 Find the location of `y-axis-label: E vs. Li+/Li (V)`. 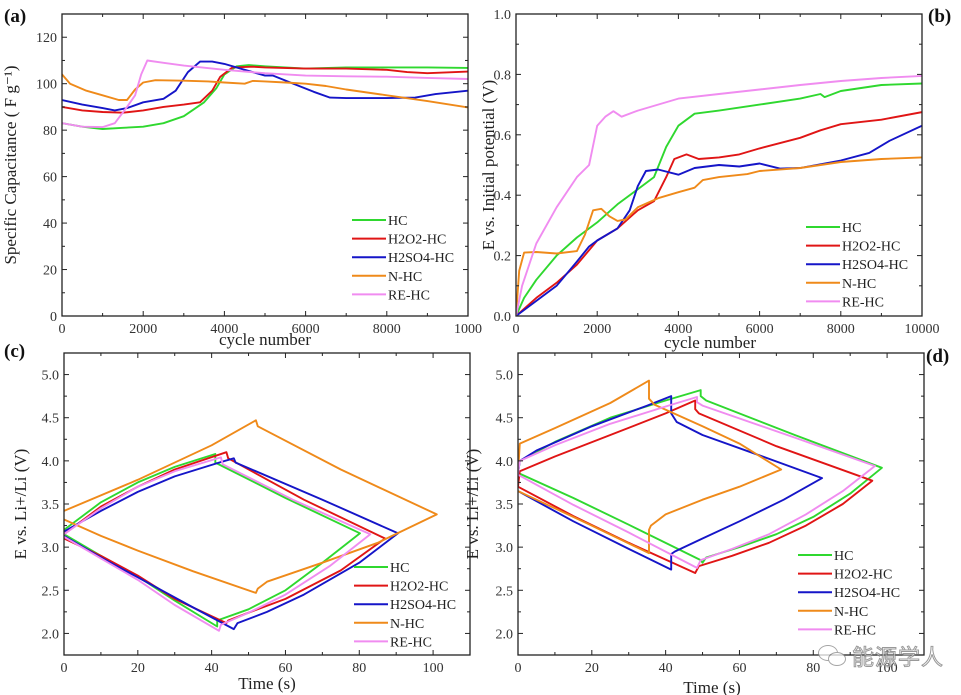

y-axis-label: E vs. Li+/Li (V) is located at coordinates (20, 504).